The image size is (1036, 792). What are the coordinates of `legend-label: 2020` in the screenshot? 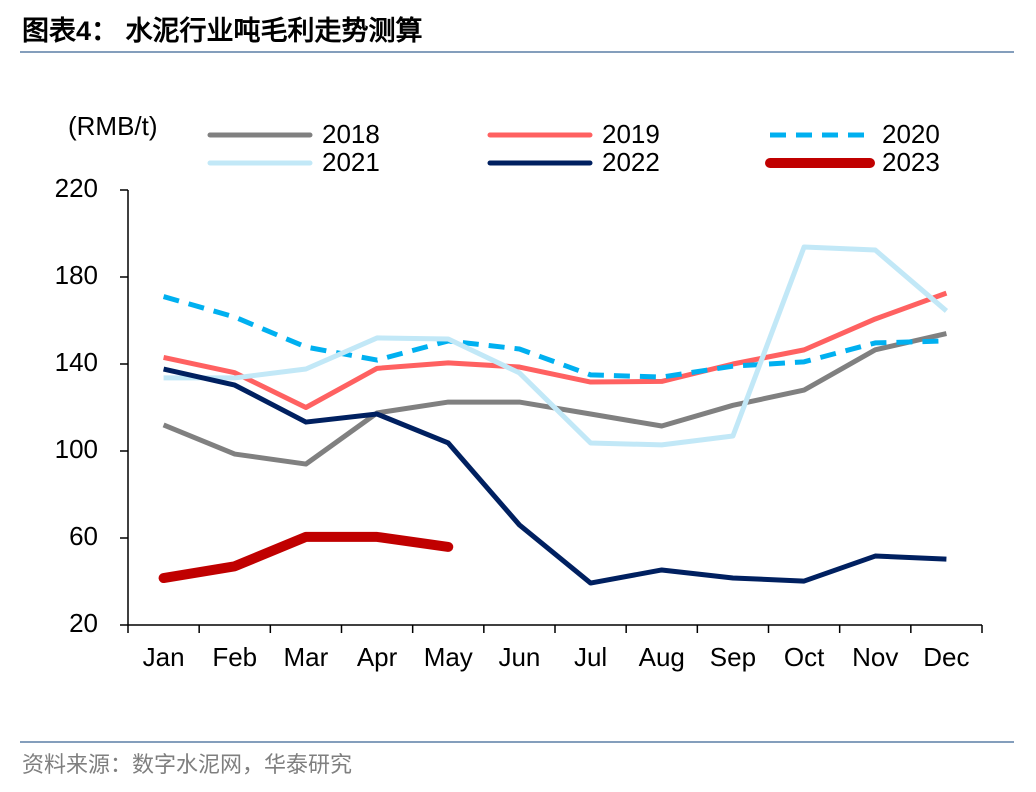 It's located at (911, 134).